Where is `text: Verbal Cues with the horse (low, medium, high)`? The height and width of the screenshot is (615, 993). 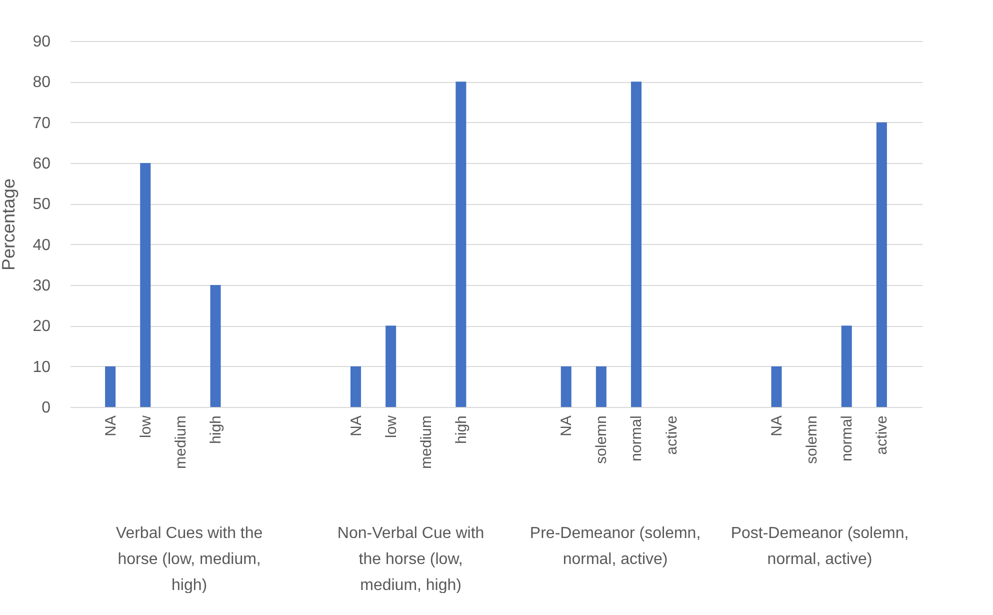 text: Verbal Cues with the horse (low, medium, high) is located at coordinates (189, 559).